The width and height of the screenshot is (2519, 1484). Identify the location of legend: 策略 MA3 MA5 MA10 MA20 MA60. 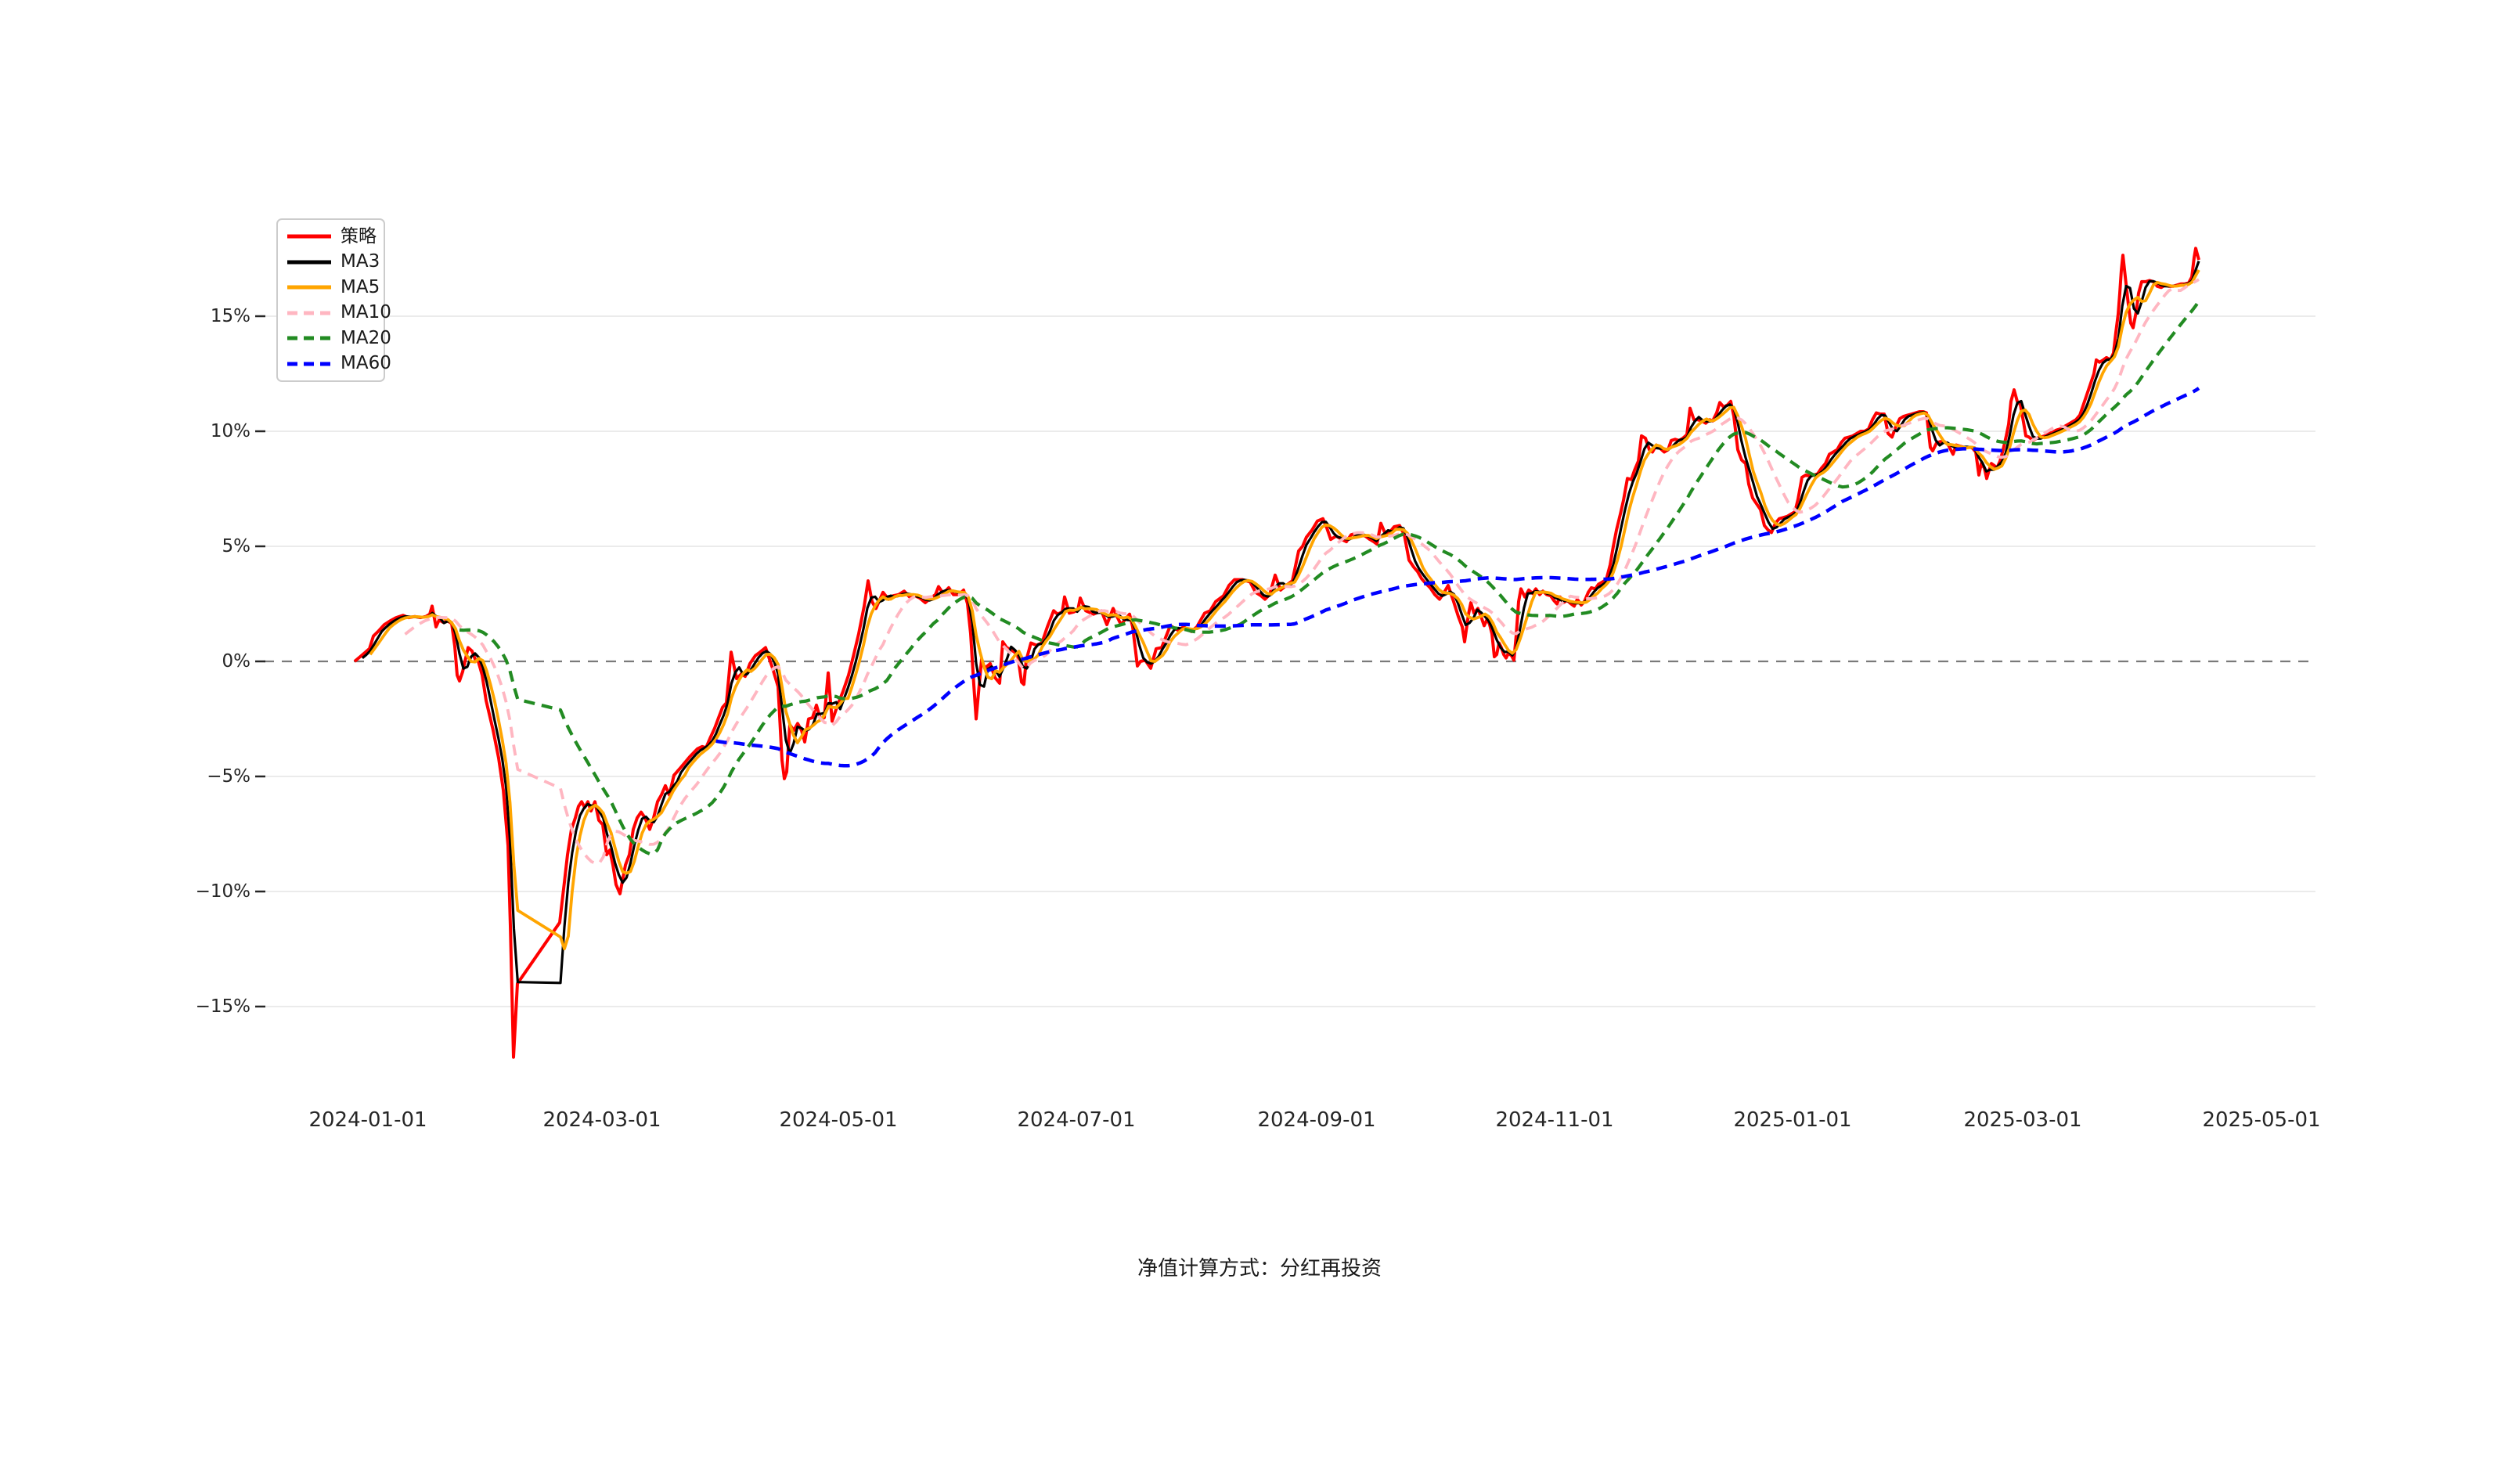
(333, 300).